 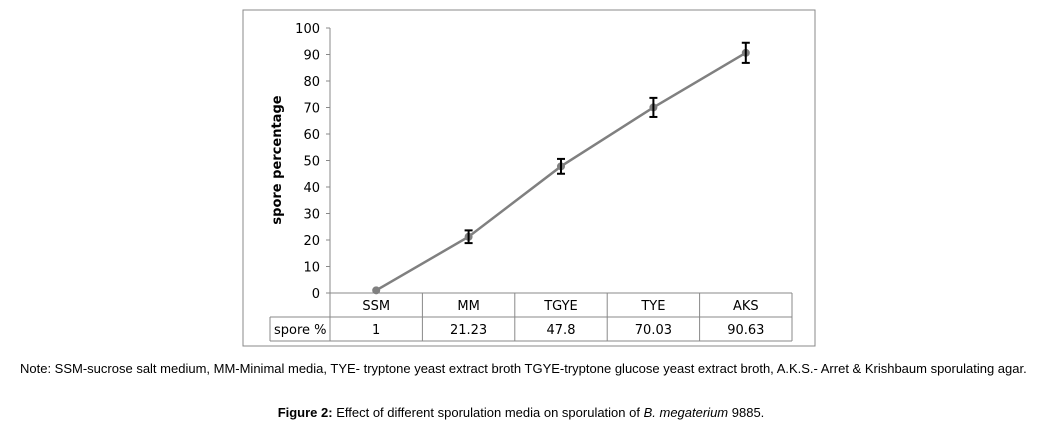 What do you see at coordinates (311, 215) in the screenshot?
I see `y-tick-label: 30` at bounding box center [311, 215].